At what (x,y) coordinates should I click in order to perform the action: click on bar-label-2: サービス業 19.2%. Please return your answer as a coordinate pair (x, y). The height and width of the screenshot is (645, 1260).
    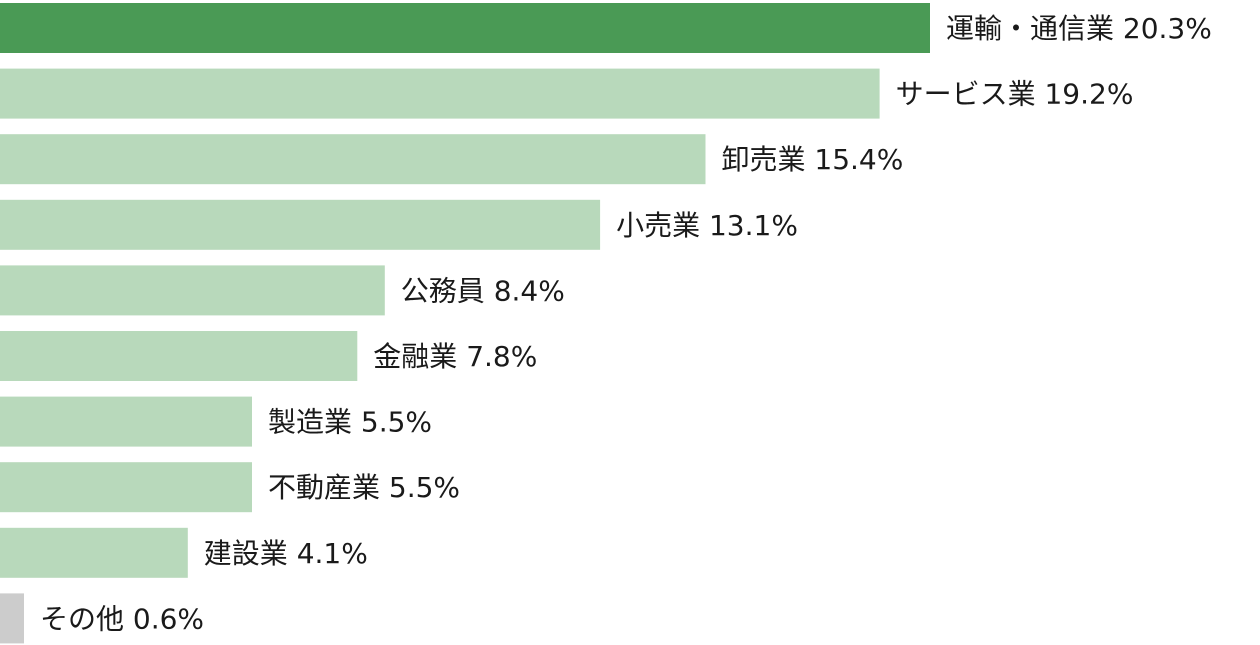
    Looking at the image, I should click on (1015, 94).